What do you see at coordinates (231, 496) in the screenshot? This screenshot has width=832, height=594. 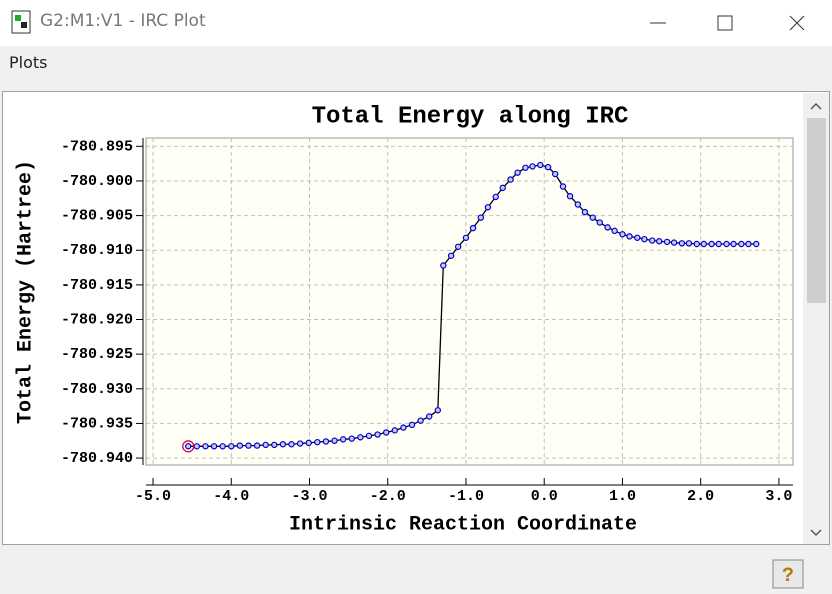 I see `x-tick-label: -4.0` at bounding box center [231, 496].